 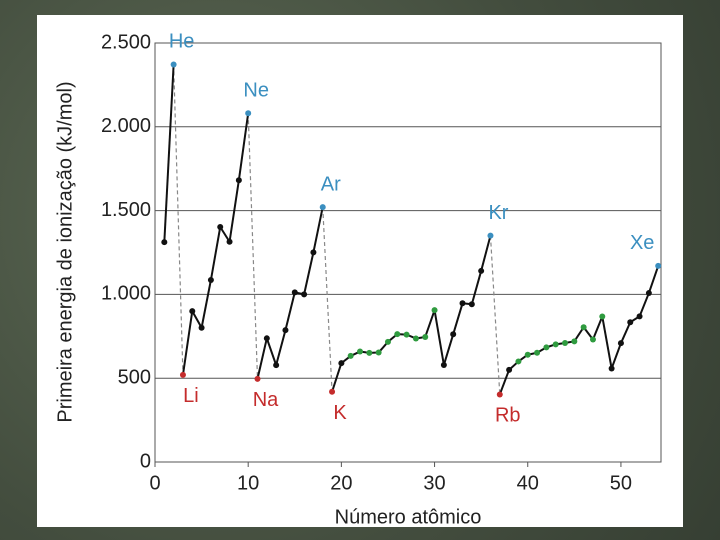 I want to click on point-label: He, so click(x=182, y=42).